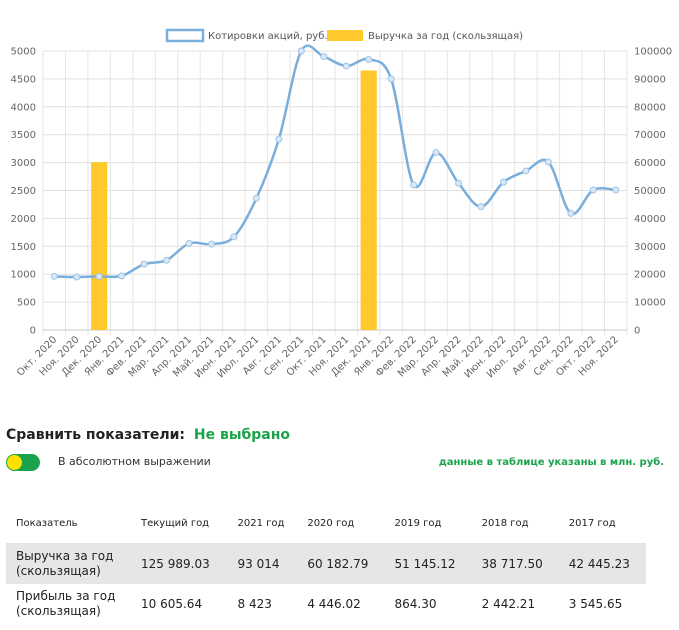 This screenshot has width=679, height=630. I want to click on y-right-tick-label: 70000, so click(650, 135).